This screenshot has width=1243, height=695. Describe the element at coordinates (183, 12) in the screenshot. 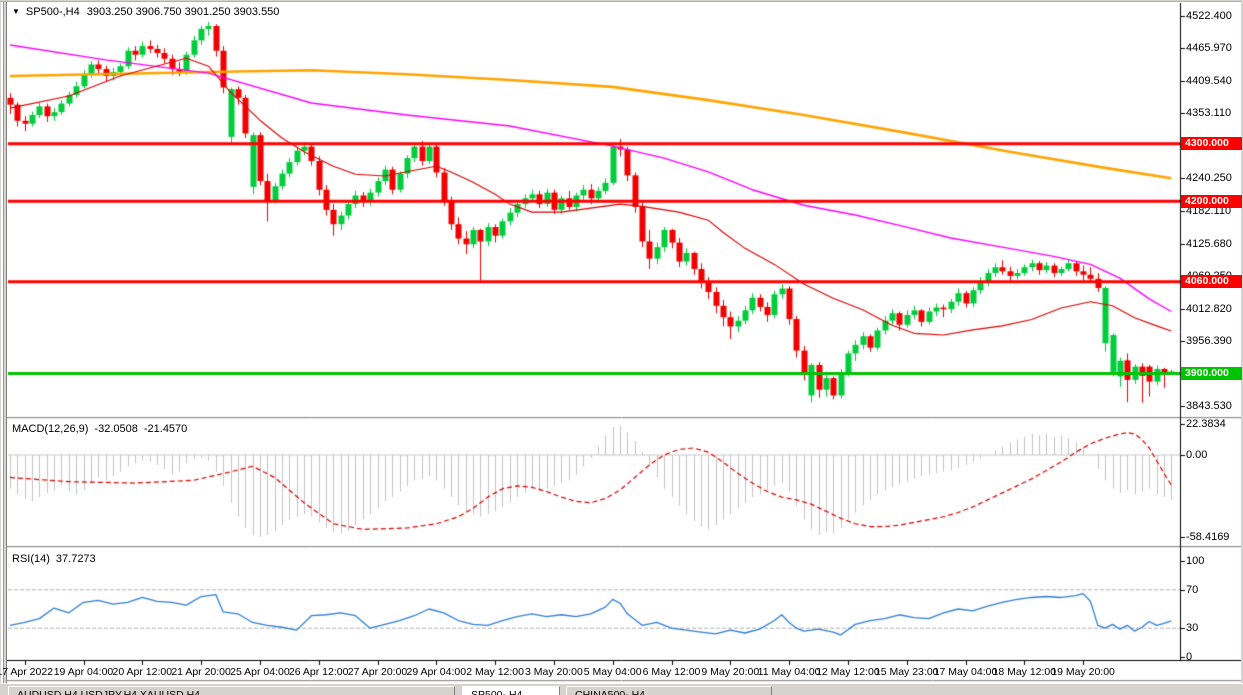

I see `ohlc-values-label: 3903.250 3906.750 3901.250 3903.550` at that location.